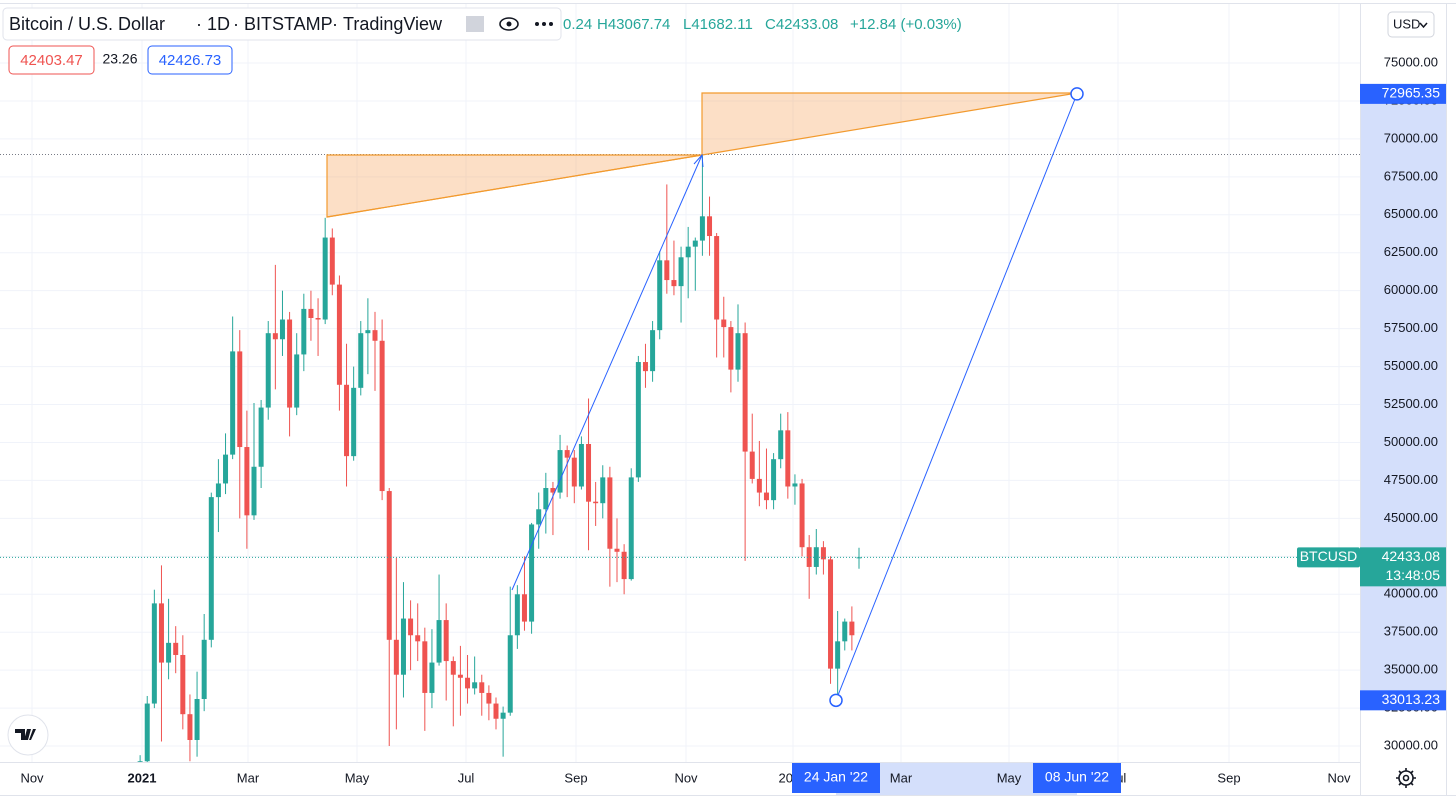 This screenshot has width=1456, height=805. Describe the element at coordinates (393, 24) in the screenshot. I see `source: TradingView` at that location.